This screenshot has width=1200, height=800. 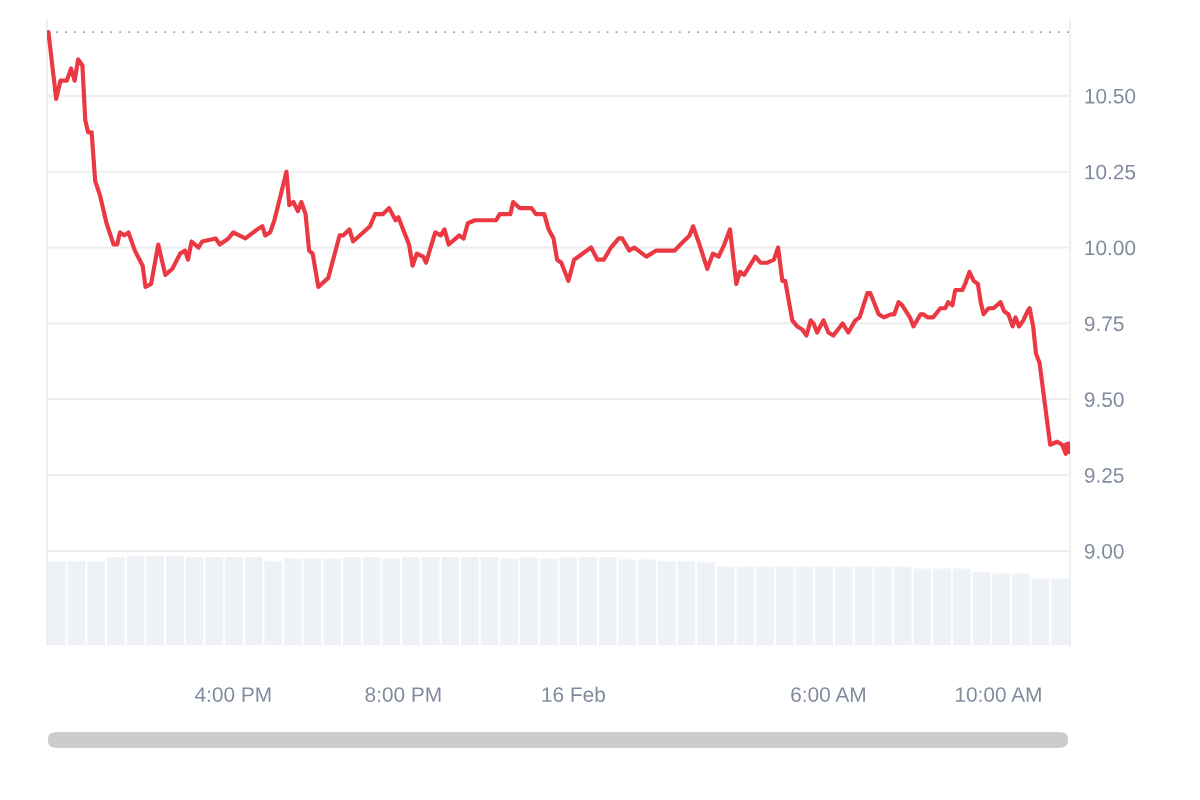 What do you see at coordinates (998, 694) in the screenshot?
I see `x-tick-label: 10:00 AM` at bounding box center [998, 694].